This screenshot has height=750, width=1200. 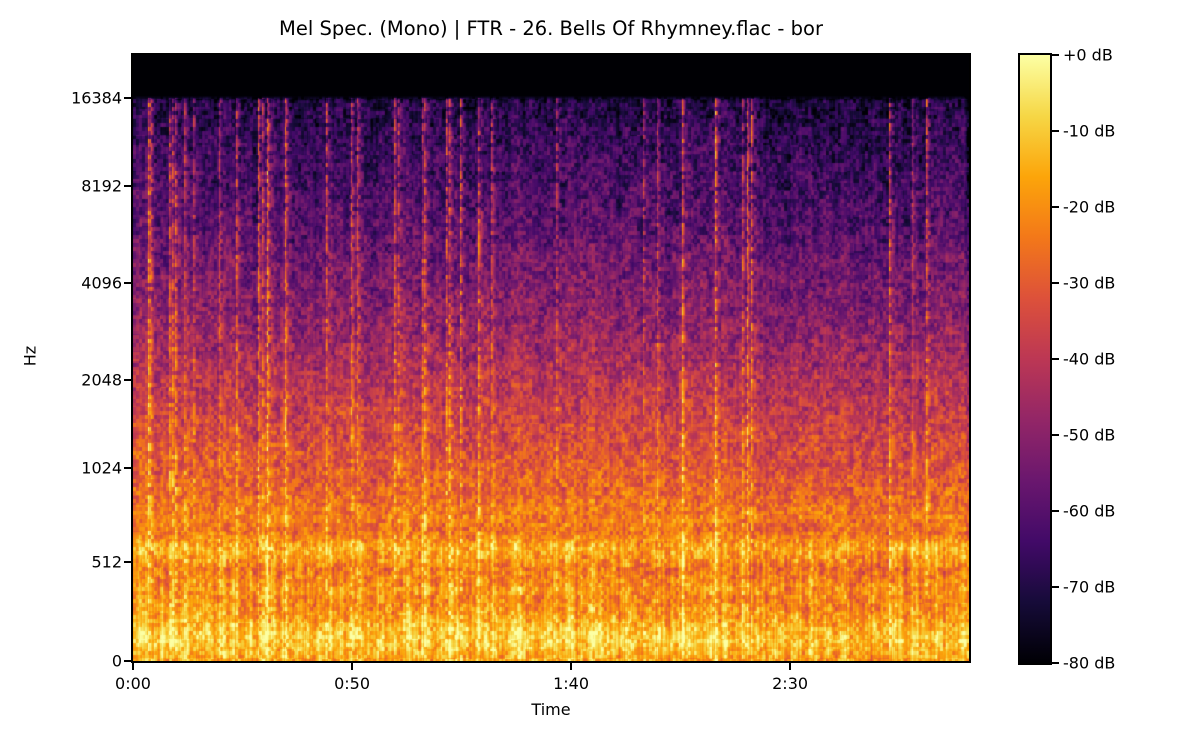 What do you see at coordinates (1088, 55) in the screenshot?
I see `colorbar-tick-label: +0 dB` at bounding box center [1088, 55].